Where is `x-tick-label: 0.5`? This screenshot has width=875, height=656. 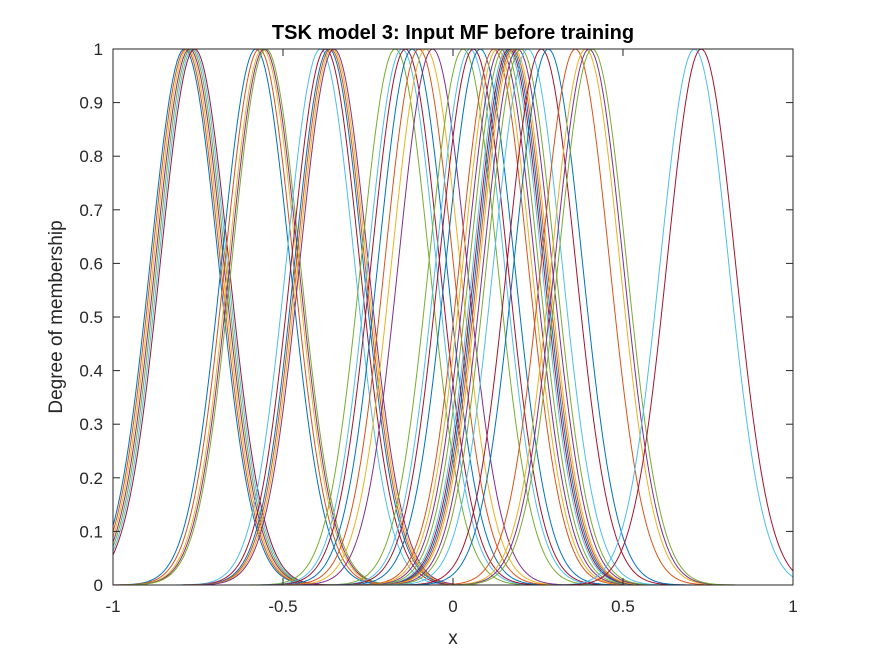 x-tick-label: 0.5 is located at coordinates (623, 606).